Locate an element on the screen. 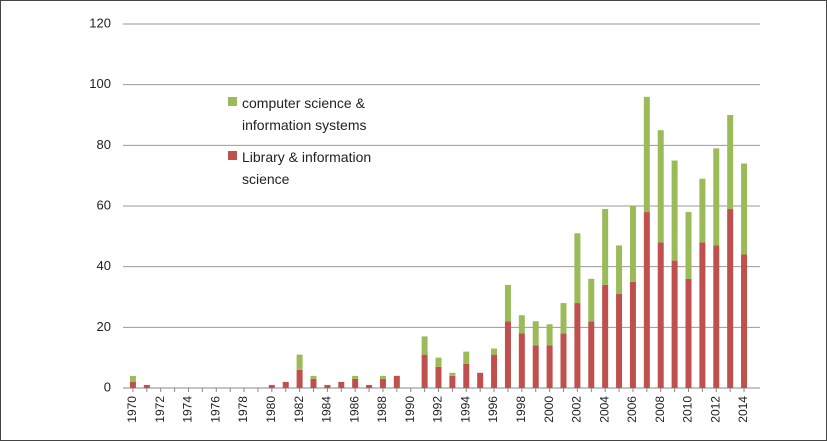 This screenshot has width=827, height=441. x-tick-label: 1998 is located at coordinates (521, 409).